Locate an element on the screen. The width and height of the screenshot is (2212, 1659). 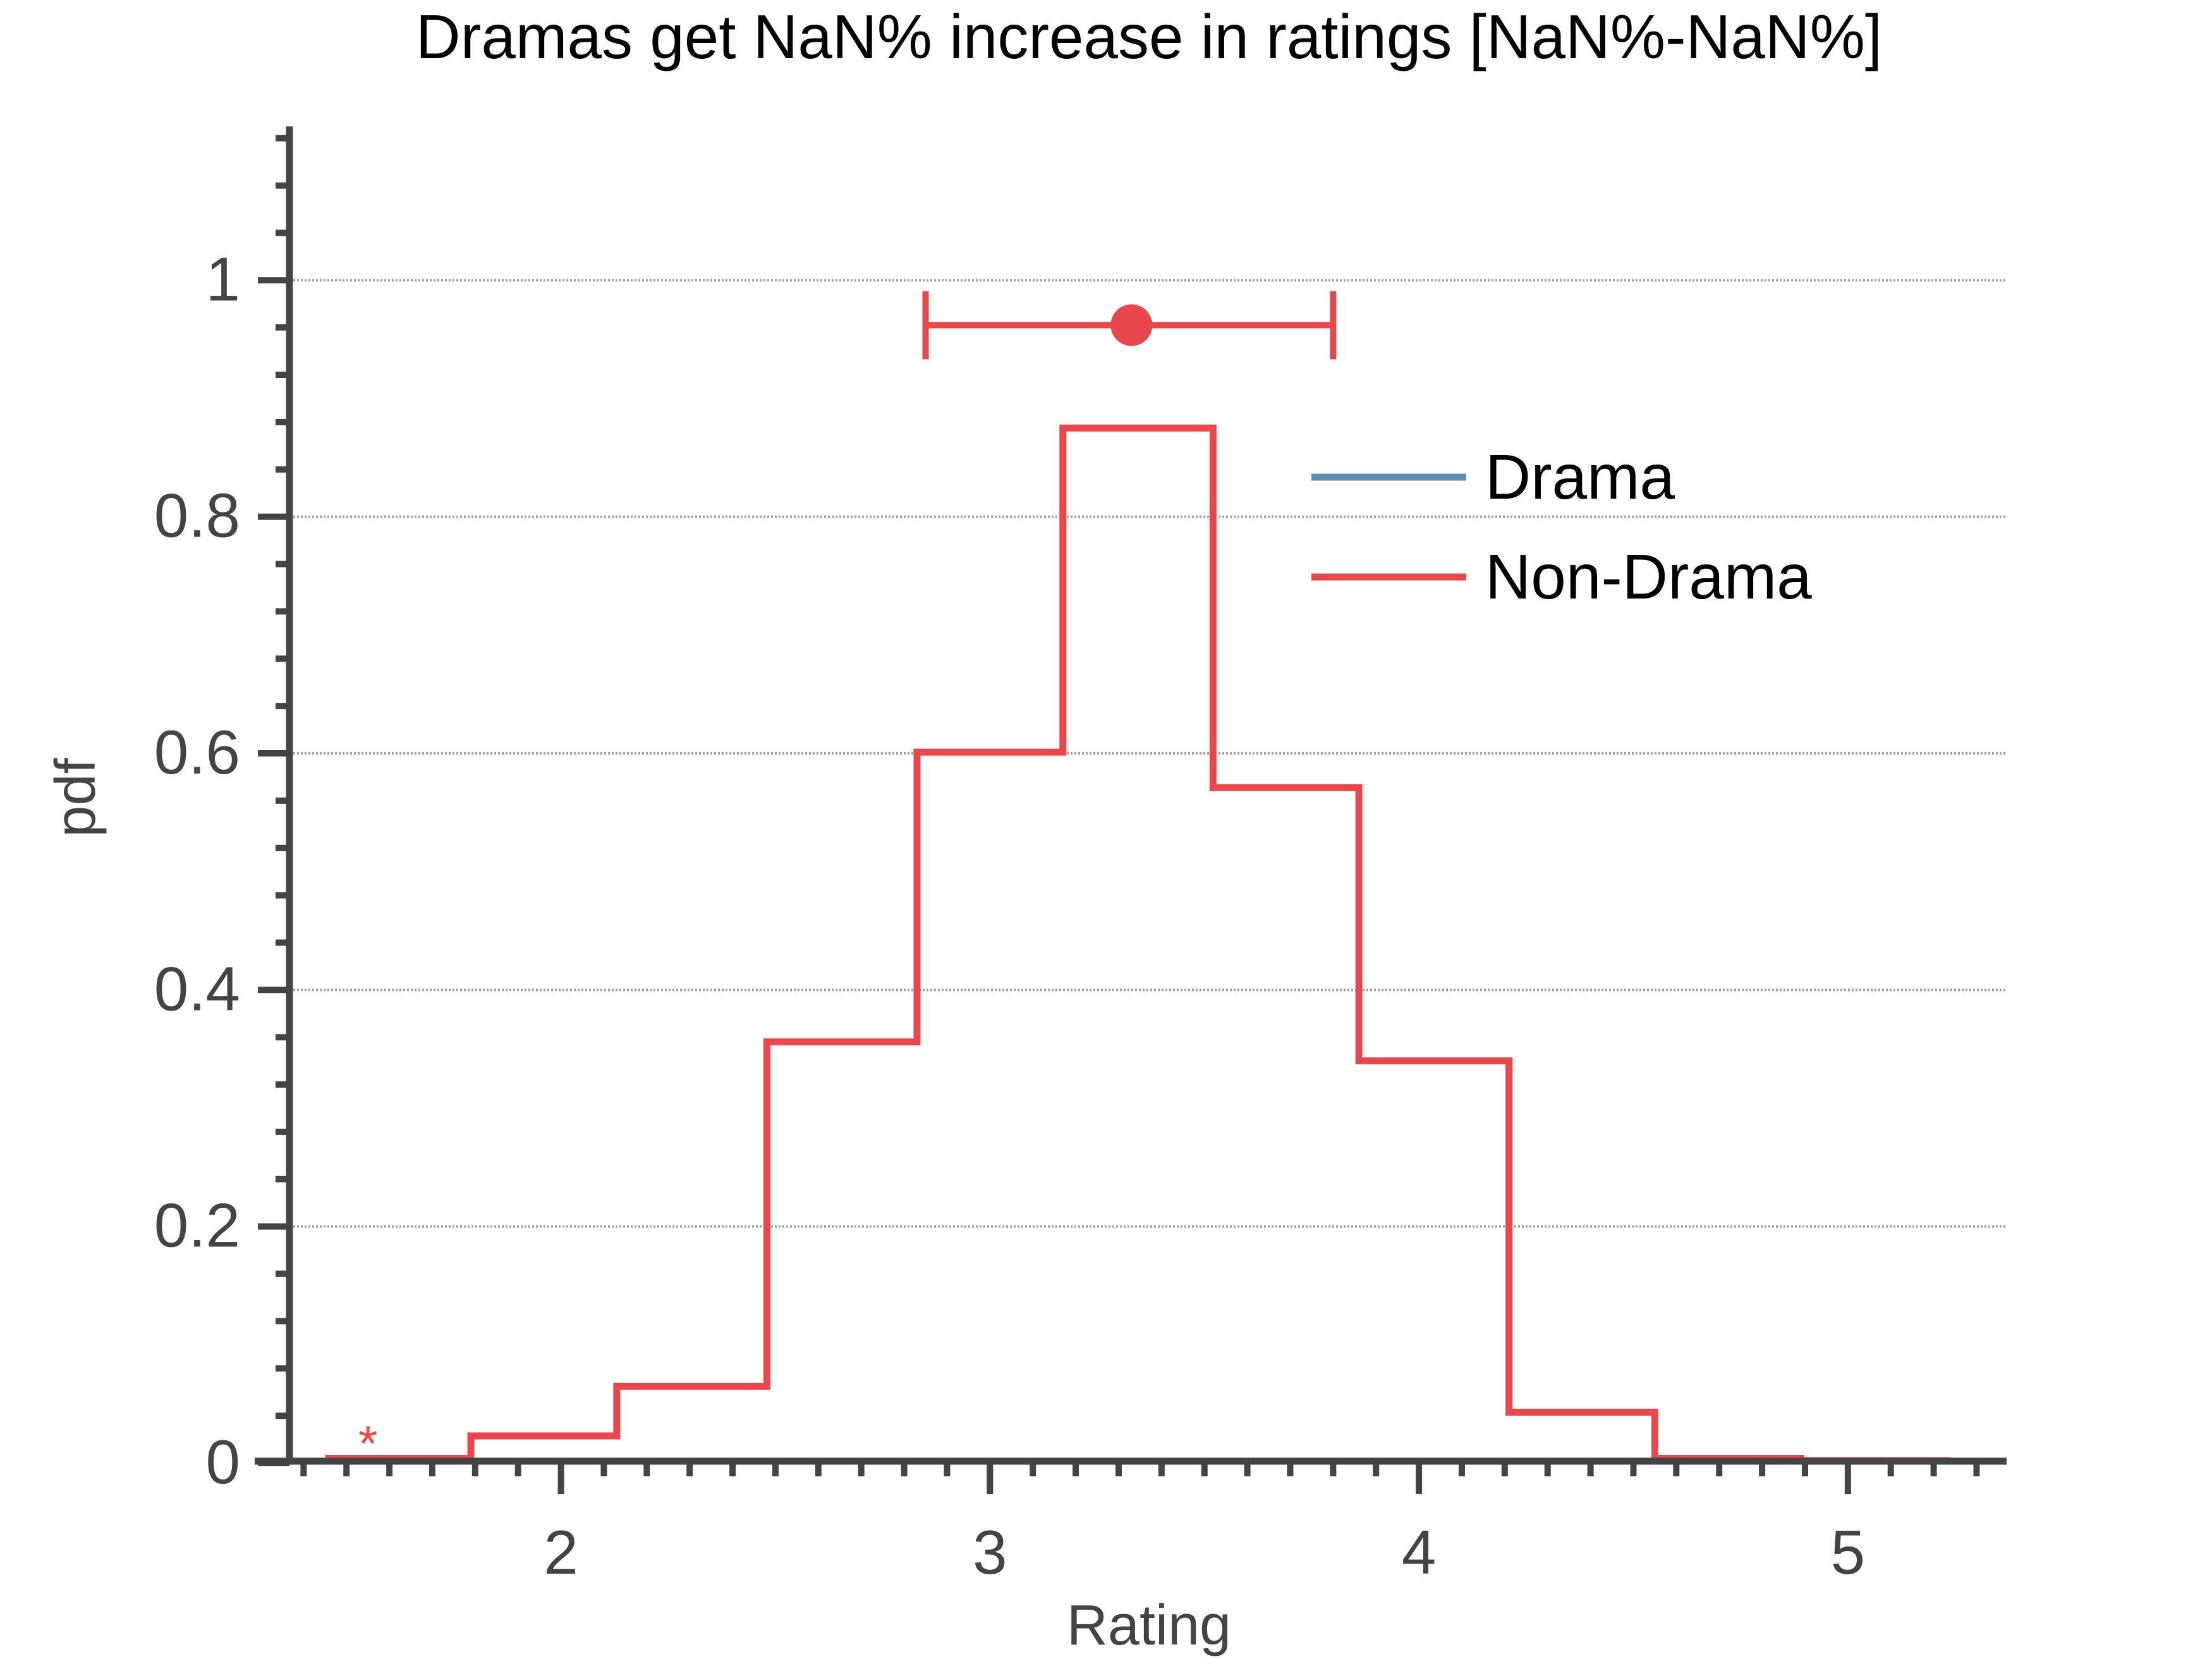
y-axis-label: pdf is located at coordinates (75, 797).